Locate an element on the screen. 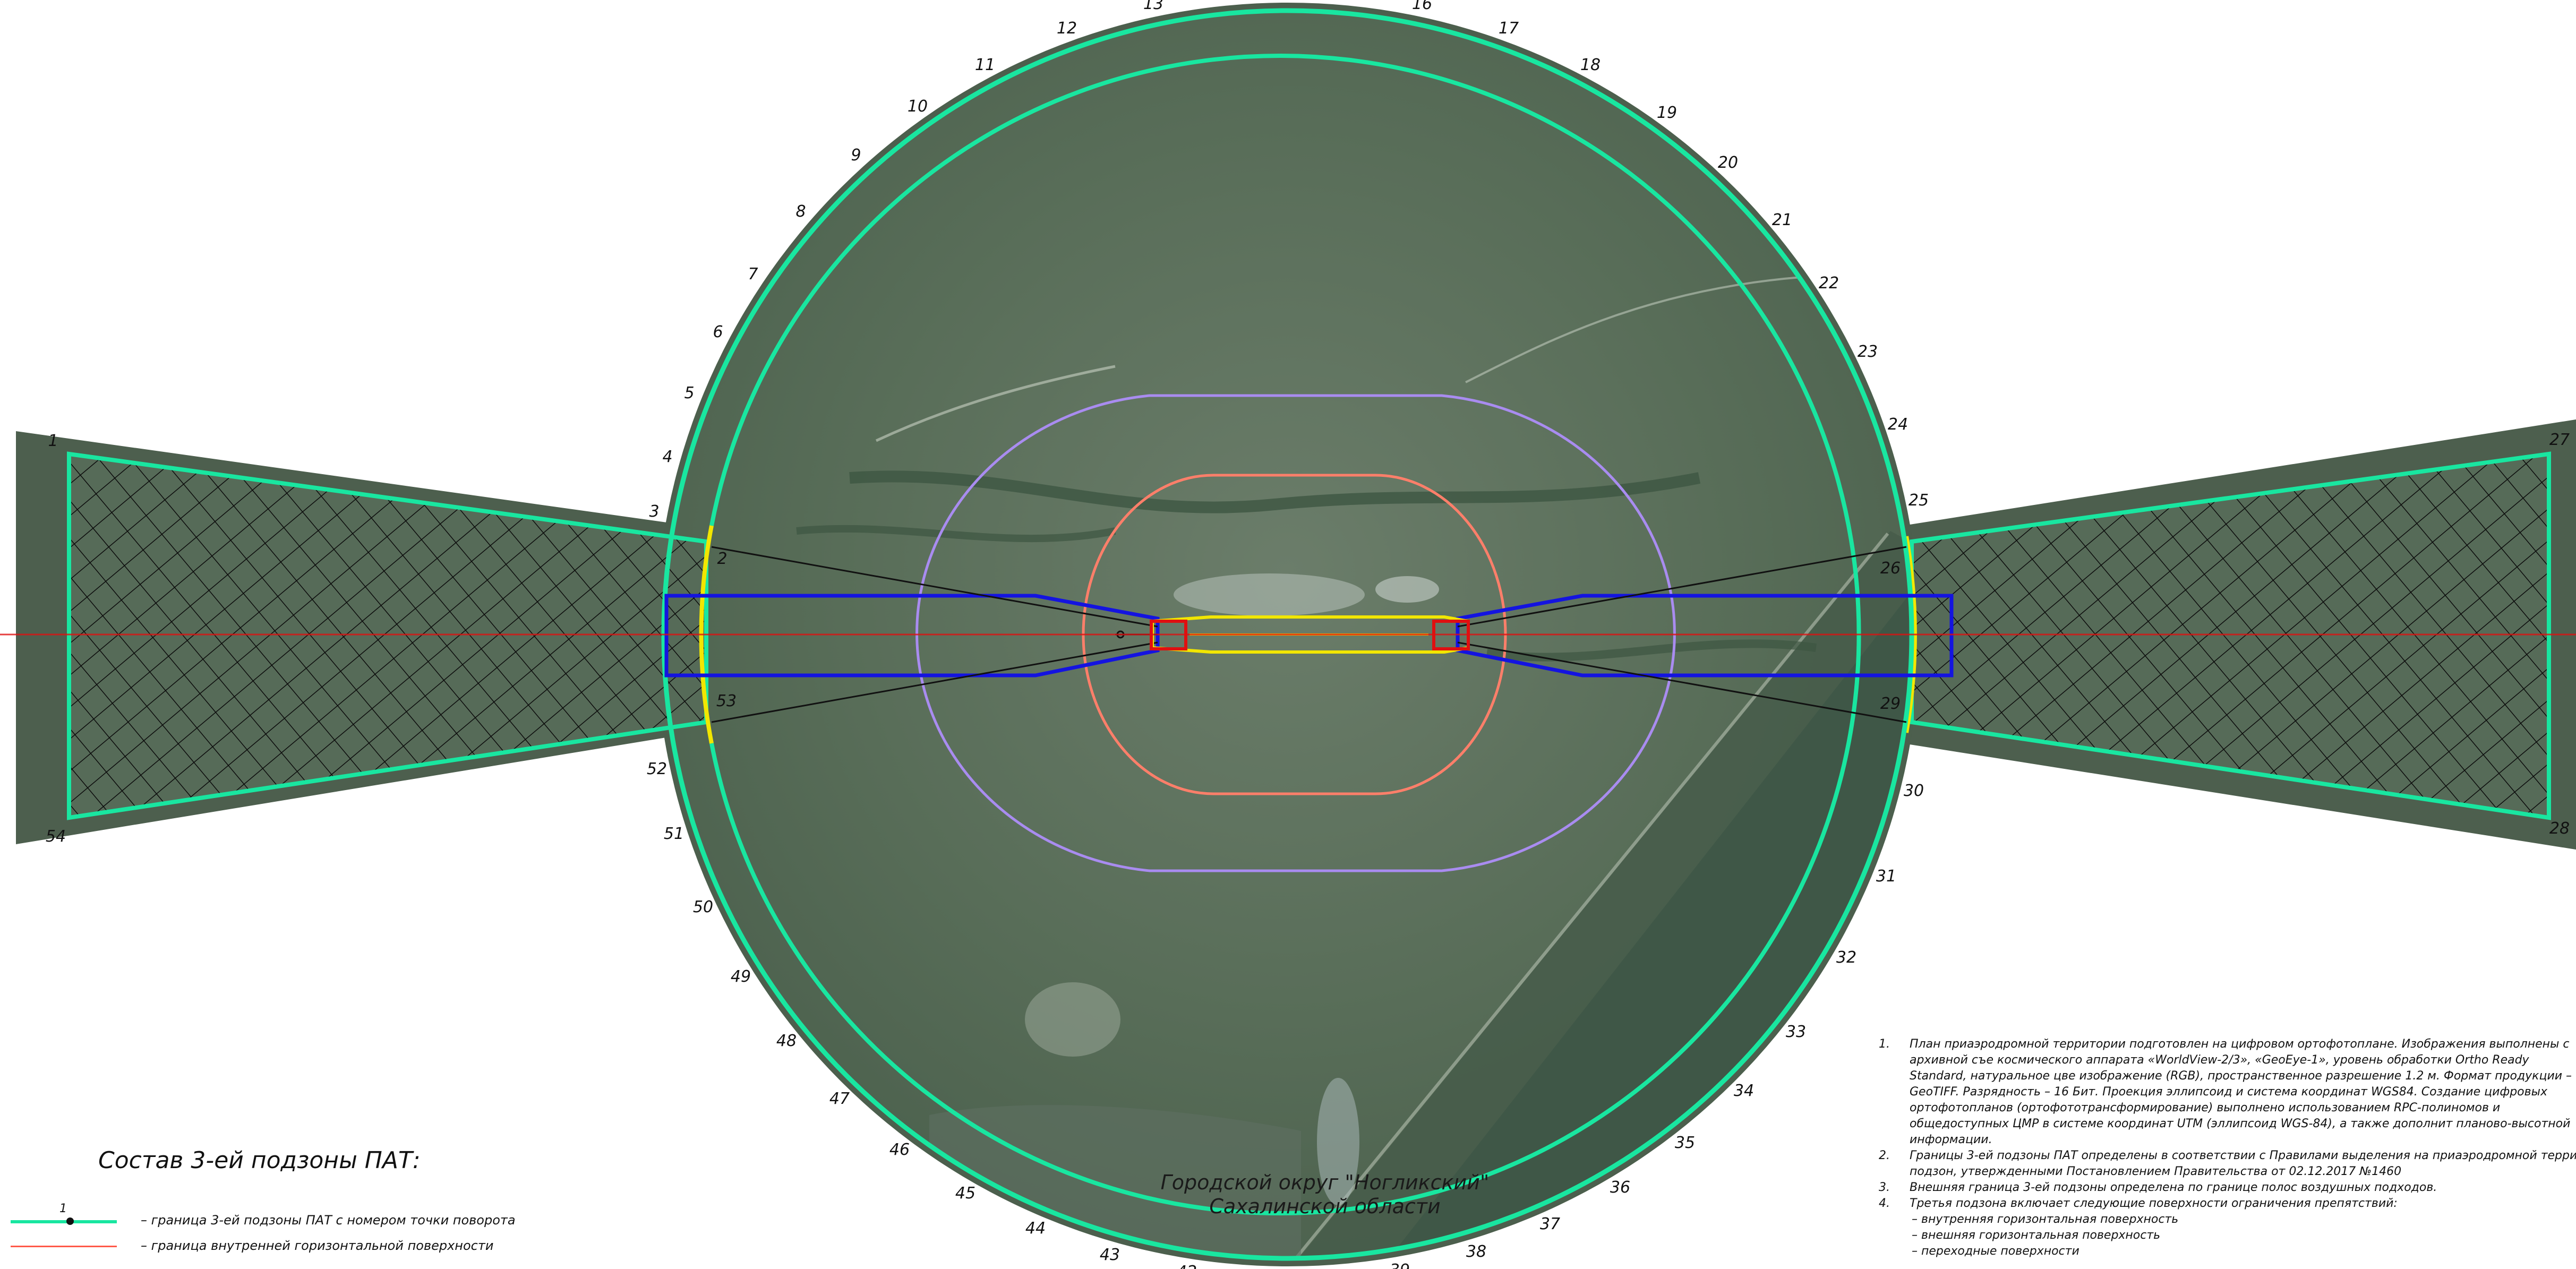  boundary-point-label: 5 is located at coordinates (689, 393).